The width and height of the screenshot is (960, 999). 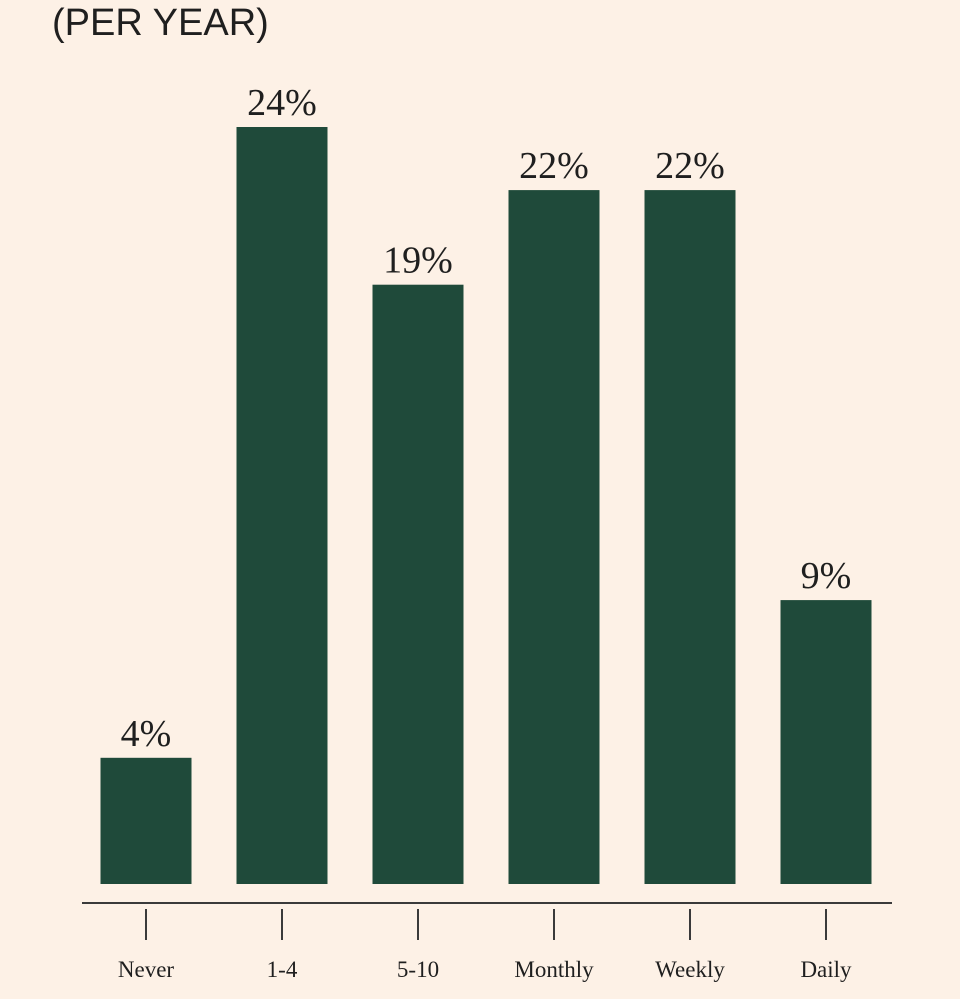 What do you see at coordinates (146, 820) in the screenshot?
I see `bar-never` at bounding box center [146, 820].